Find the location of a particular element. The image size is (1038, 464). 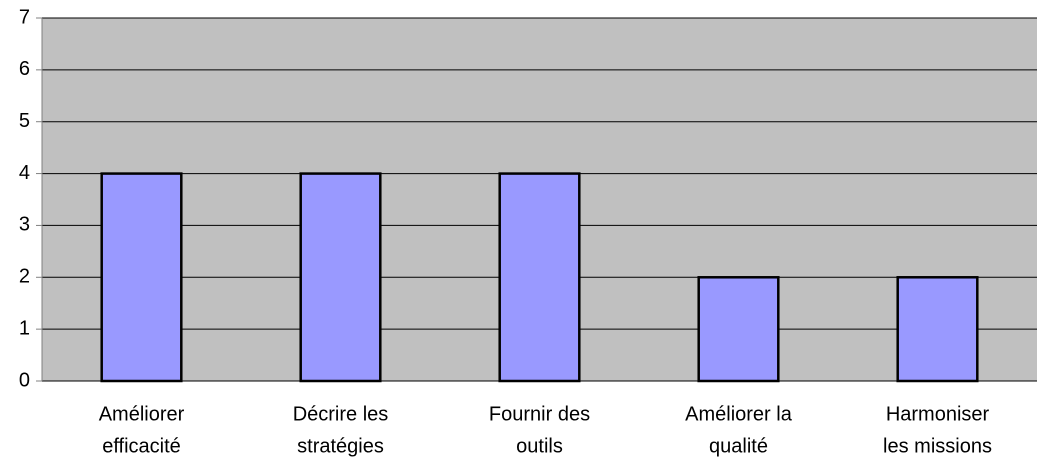

y-tick-label: 6 is located at coordinates (24, 69).